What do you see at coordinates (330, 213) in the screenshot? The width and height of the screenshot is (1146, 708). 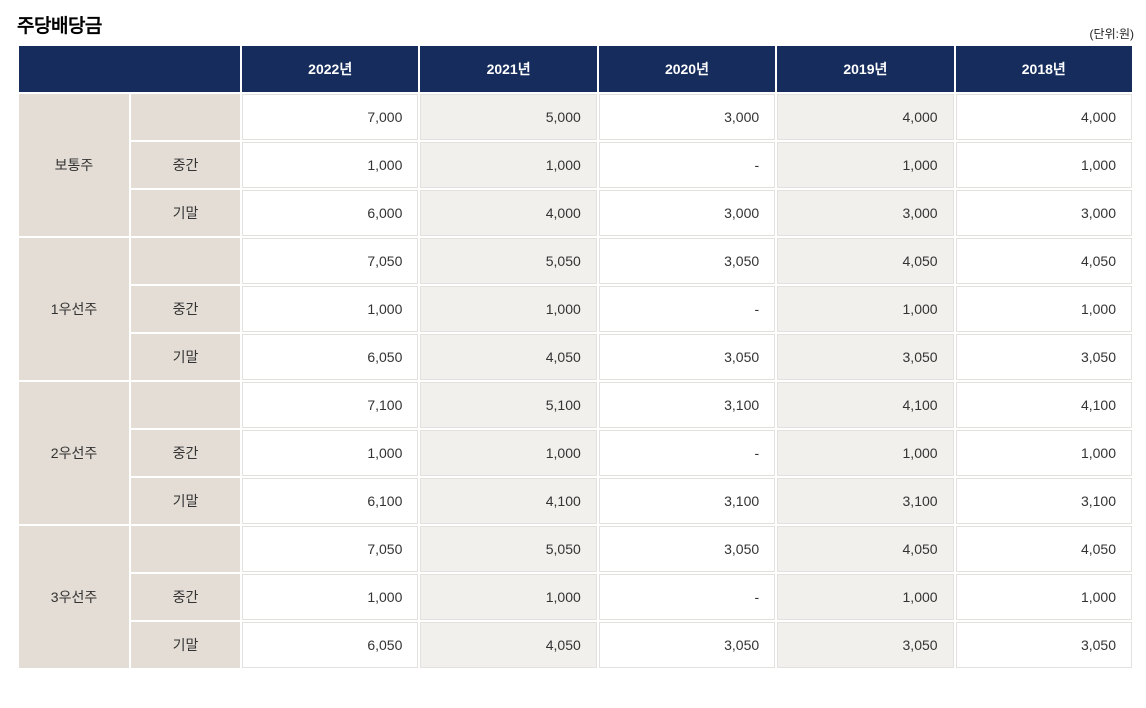 I see `data-cell: 6,000` at bounding box center [330, 213].